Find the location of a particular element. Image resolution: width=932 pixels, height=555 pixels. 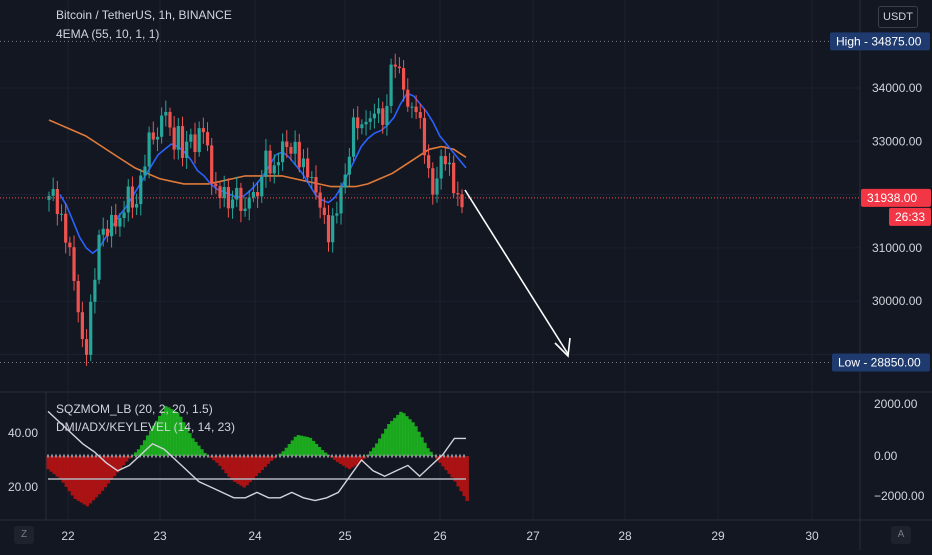

momentum-tick-1: 2000.00 is located at coordinates (896, 404).